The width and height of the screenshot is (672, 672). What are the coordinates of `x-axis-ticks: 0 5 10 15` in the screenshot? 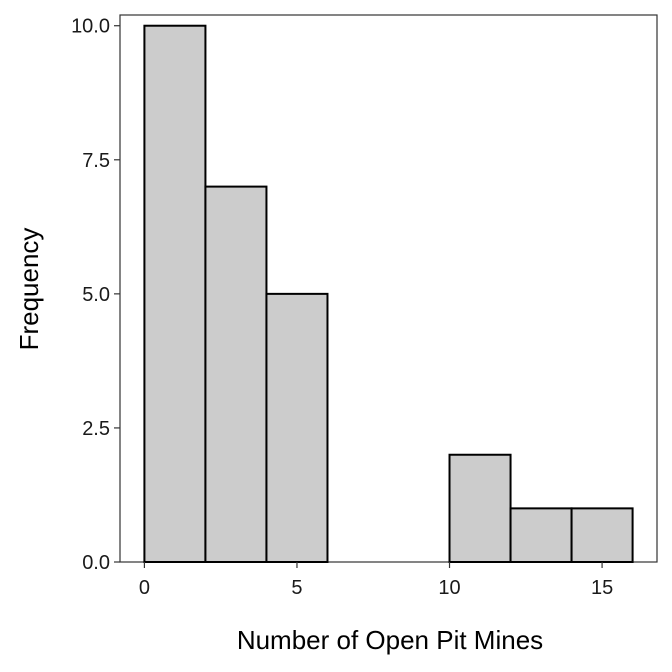 It's located at (376, 580).